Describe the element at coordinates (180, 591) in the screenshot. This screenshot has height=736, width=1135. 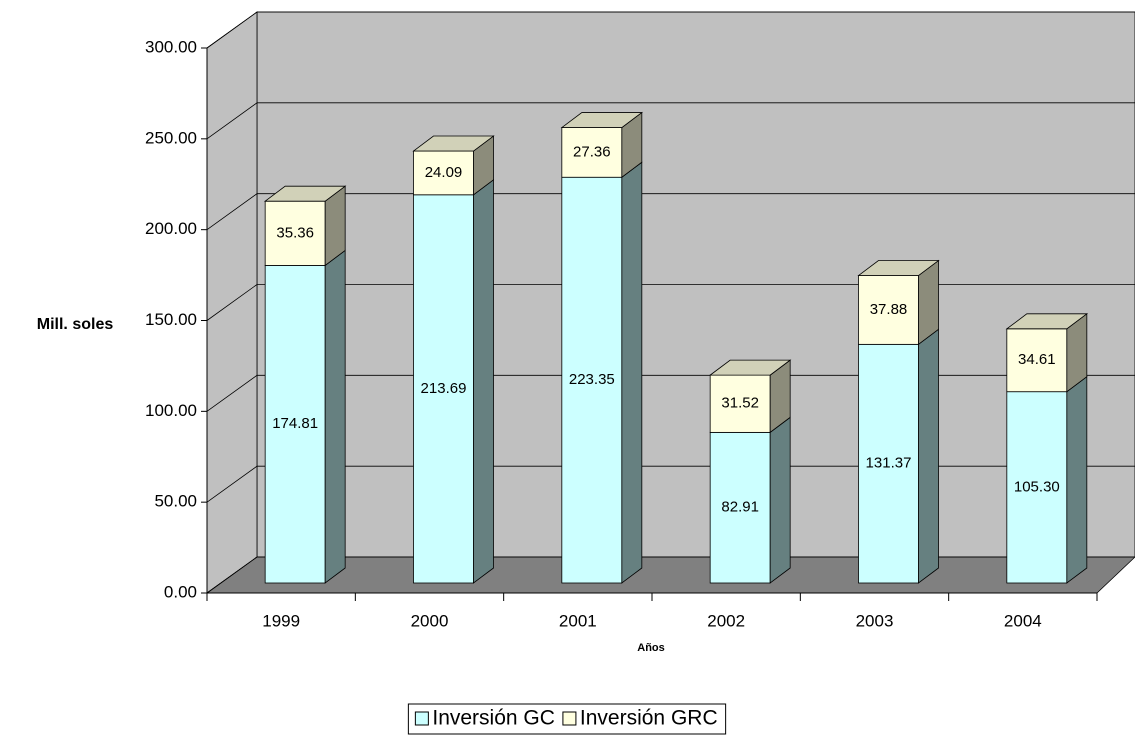
I see `y-tick-label: 0.00` at that location.